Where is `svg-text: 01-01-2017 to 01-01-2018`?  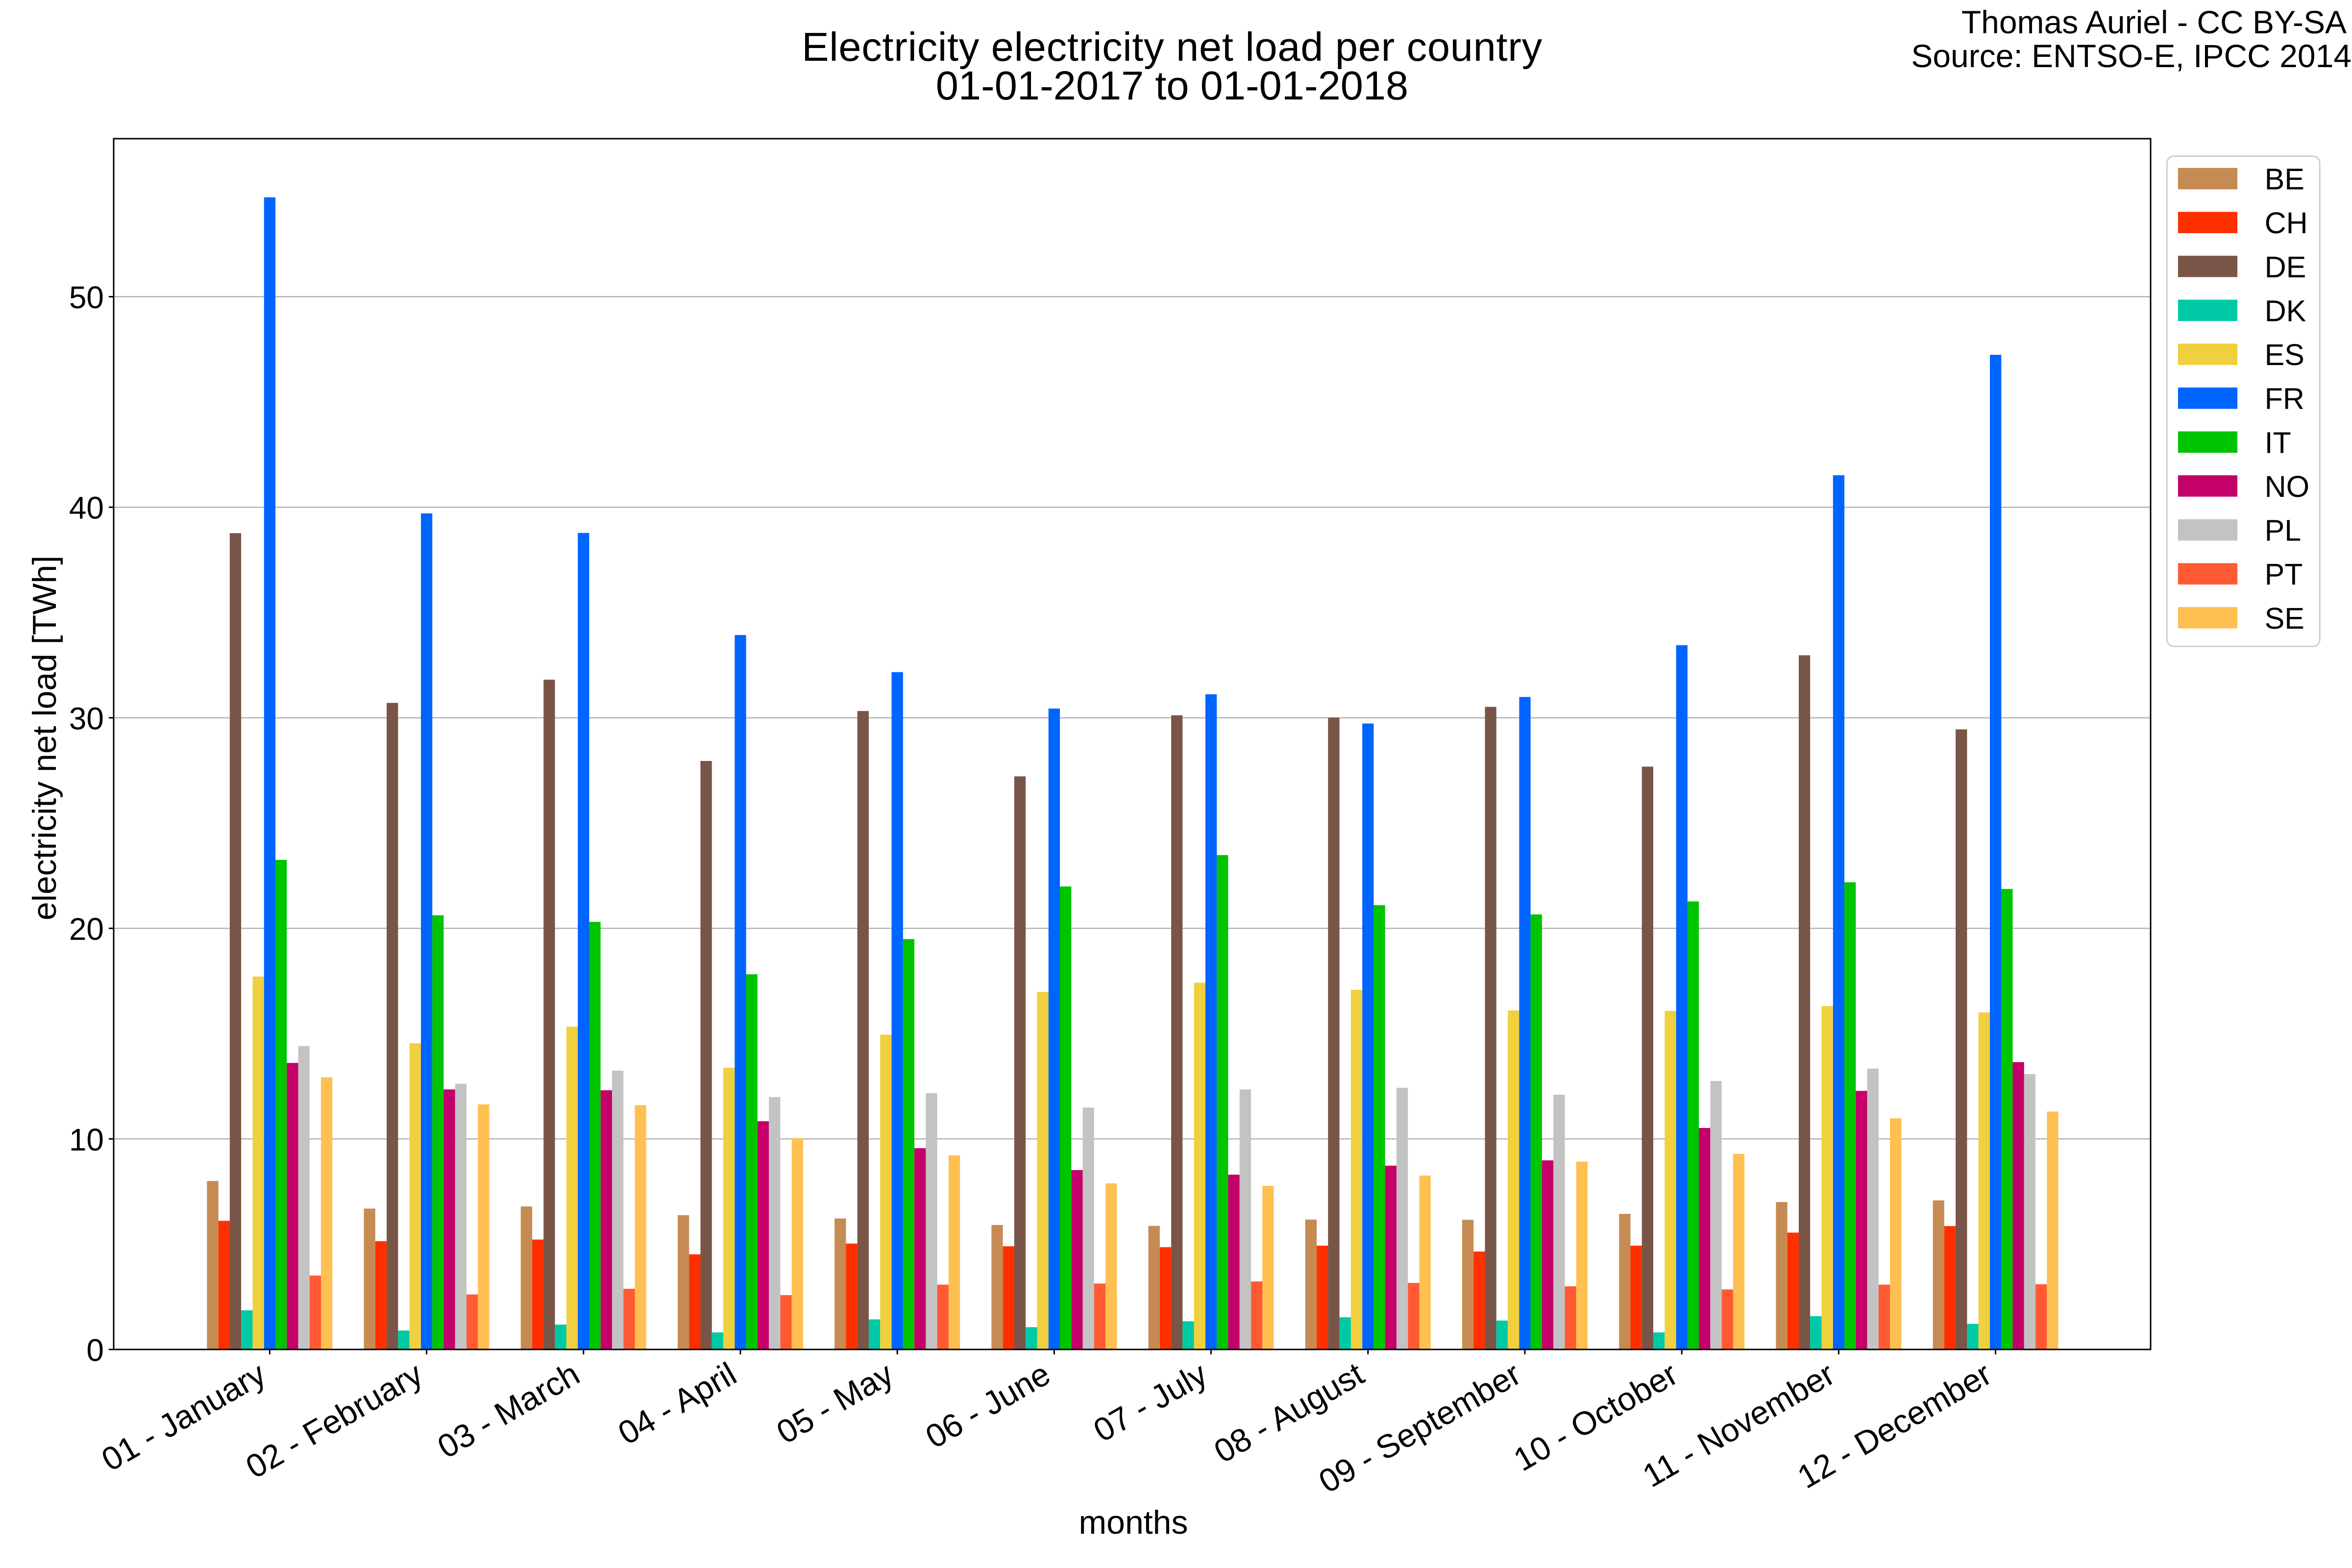
svg-text: 01-01-2017 to 01-01-2018 is located at coordinates (1172, 85).